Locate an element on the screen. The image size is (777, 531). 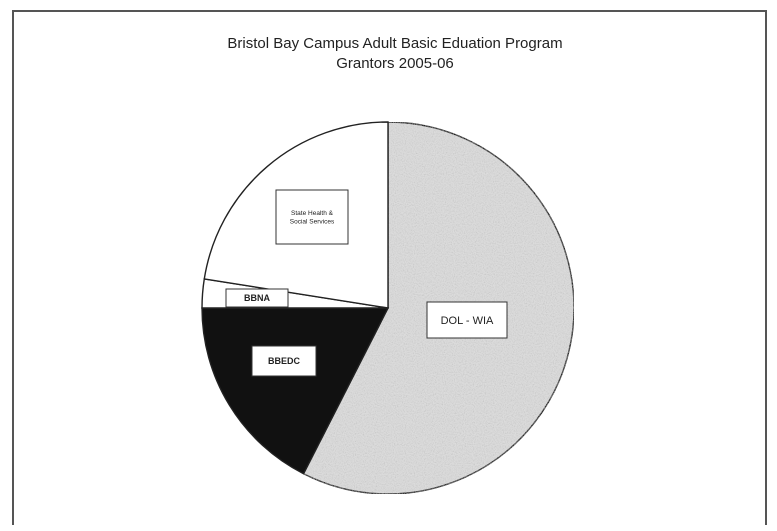
chart-subtitle: Grantors 2005-06 is located at coordinates (395, 63).